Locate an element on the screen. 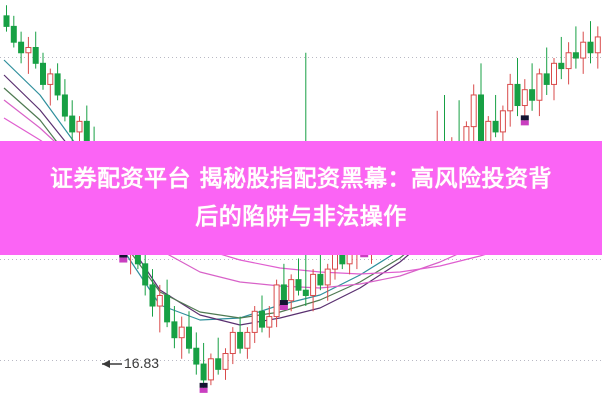  left-arrow-head-icon is located at coordinates (106, 364).